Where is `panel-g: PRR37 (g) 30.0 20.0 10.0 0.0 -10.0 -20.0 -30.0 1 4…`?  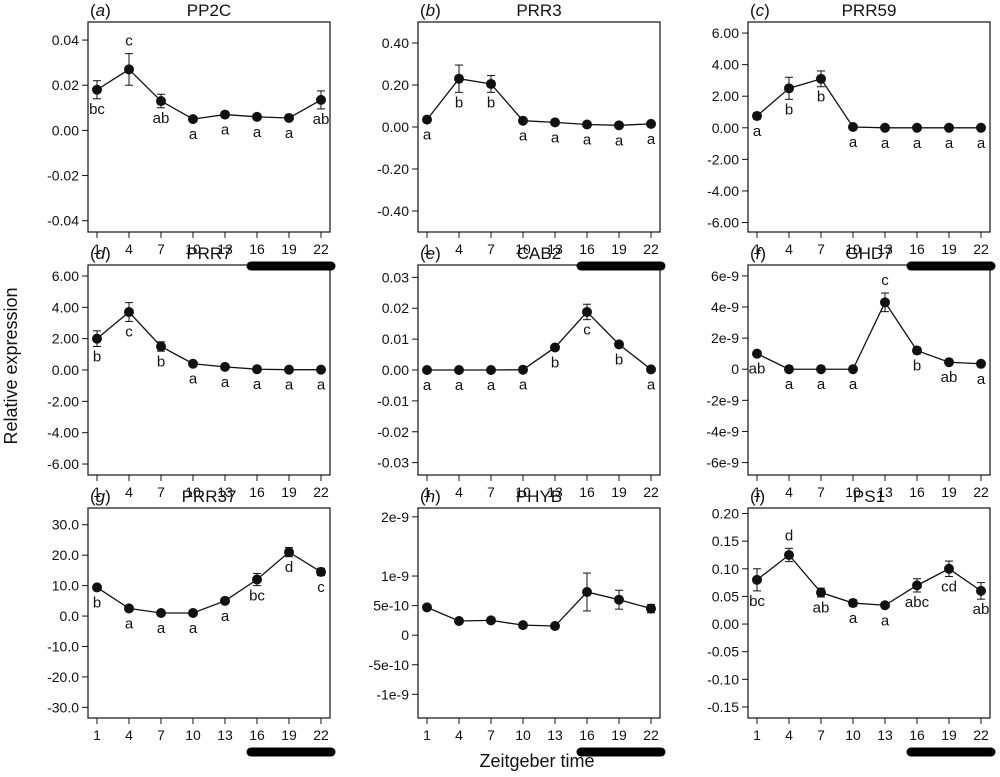 panel-g: PRR37 (g) 30.0 20.0 10.0 0.0 -10.0 -20.0 -30.0 1 4… is located at coordinates (191, 622).